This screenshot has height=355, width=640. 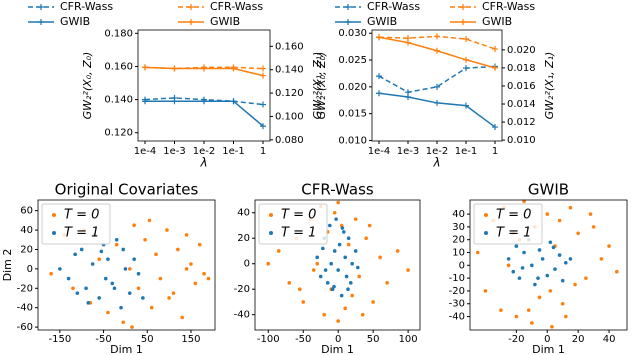 I want to click on y-tick-label: 0.020, so click(x=352, y=87).